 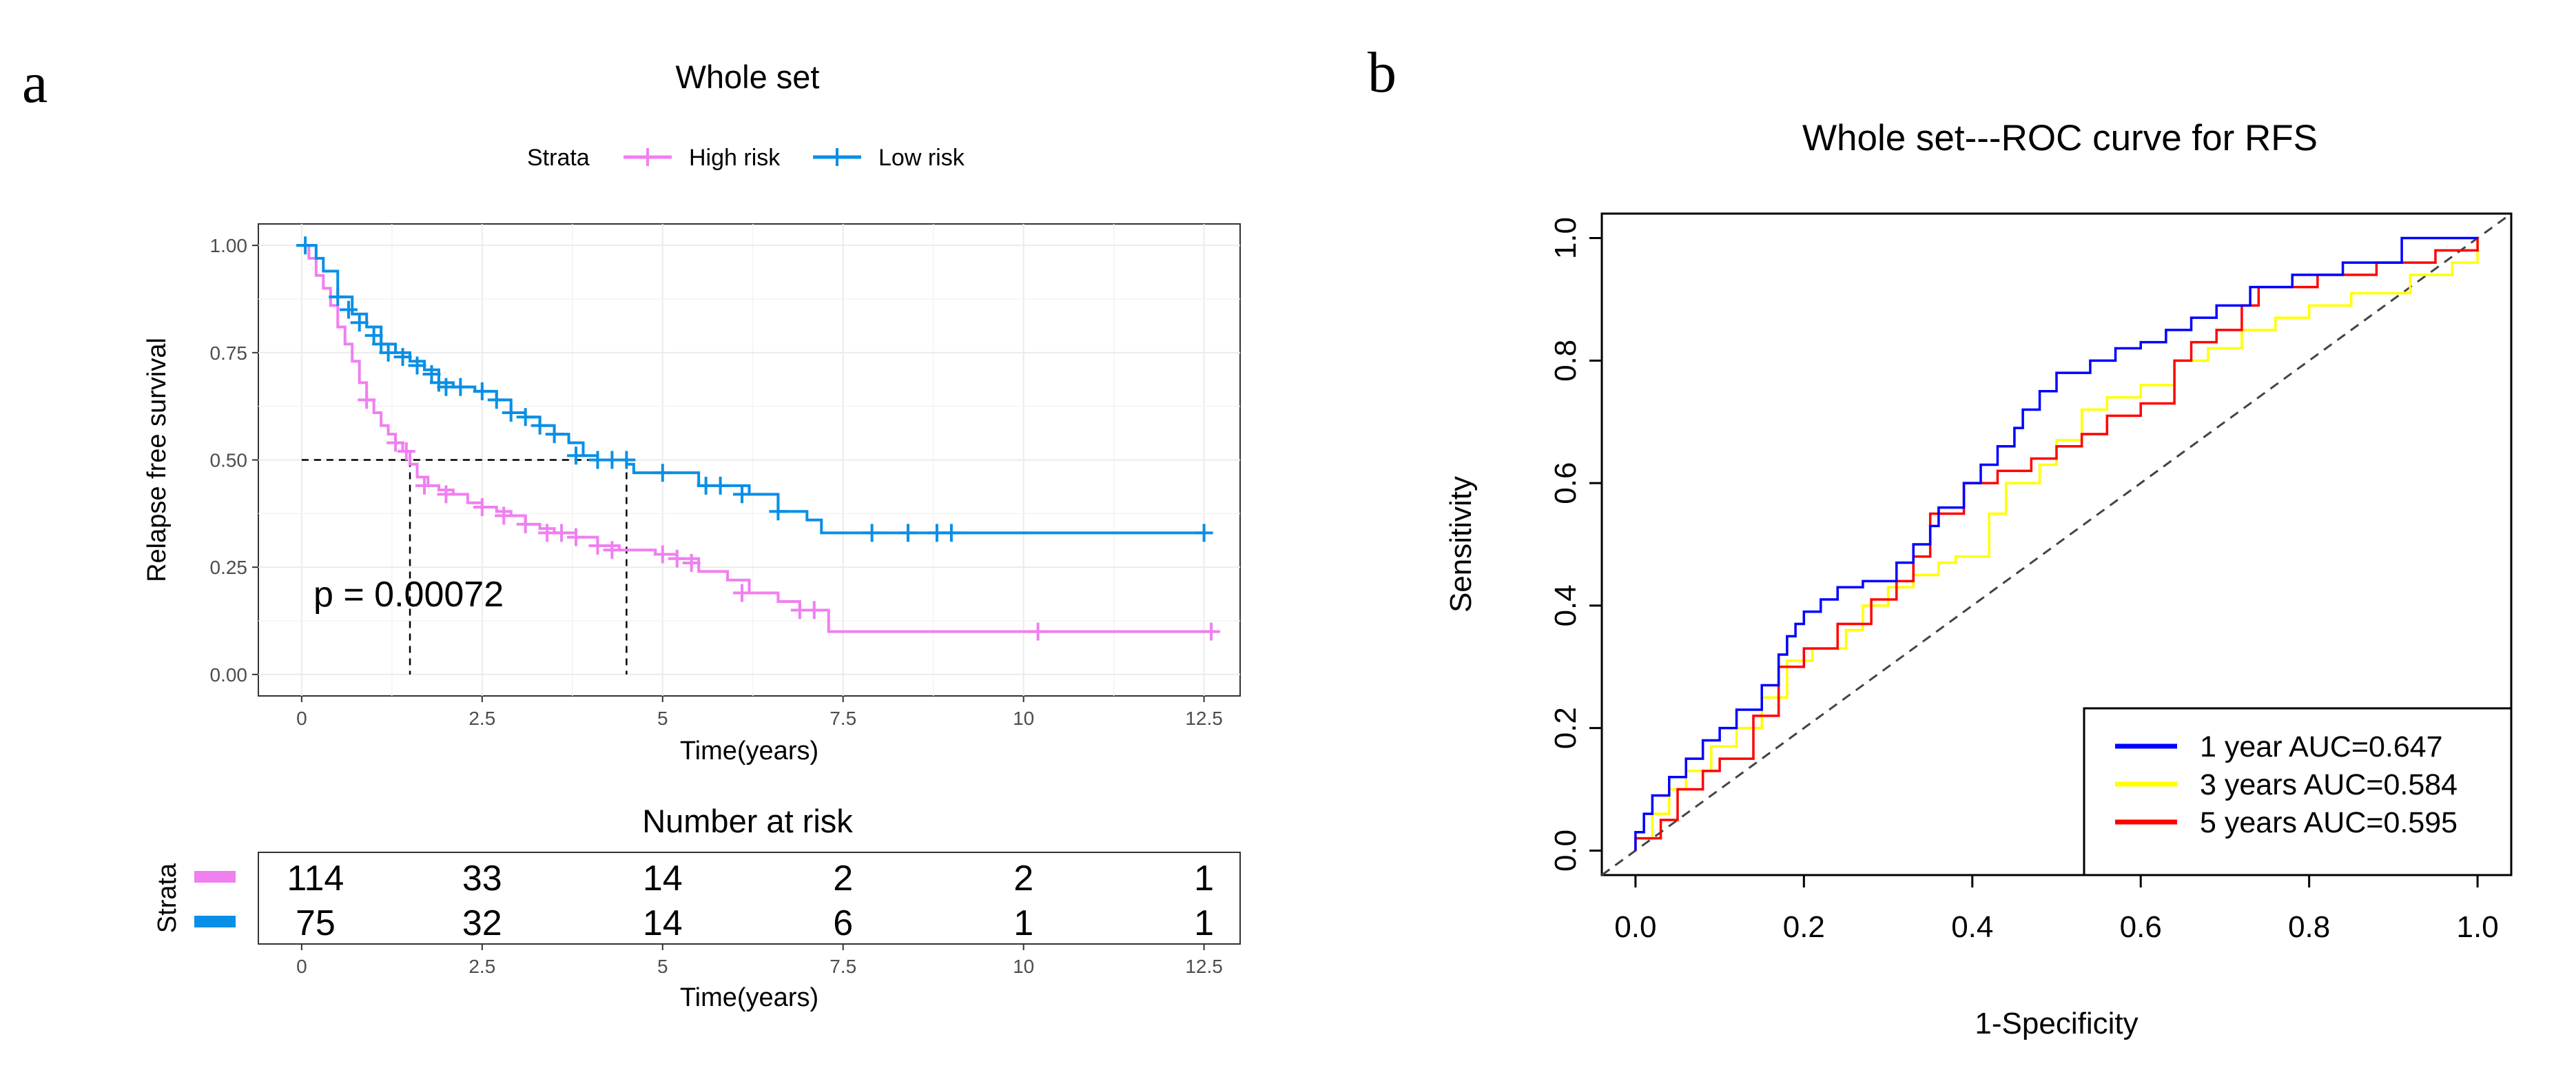 I want to click on risk-x-tick-label: 0, so click(x=301, y=967).